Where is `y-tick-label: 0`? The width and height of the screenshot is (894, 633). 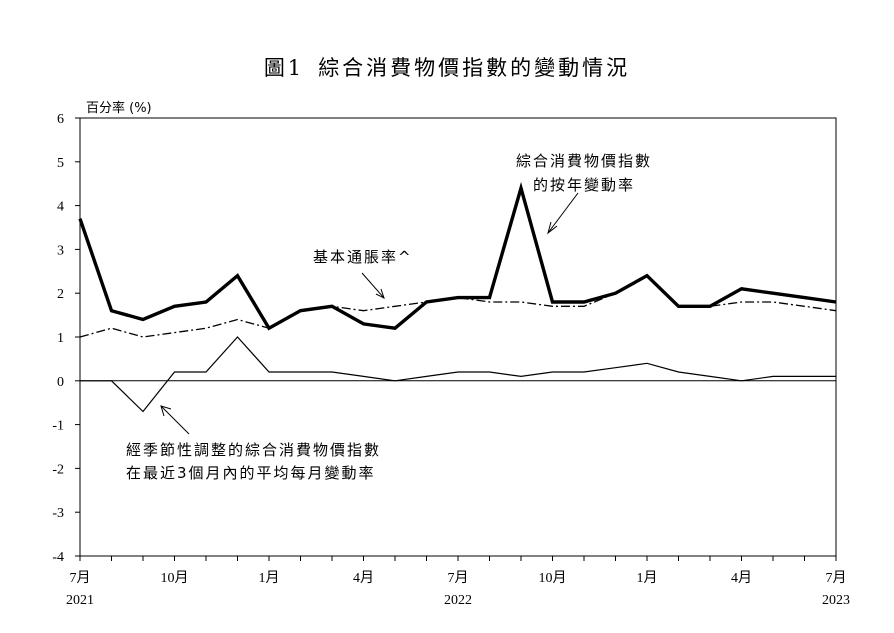
y-tick-label: 0 is located at coordinates (60, 382).